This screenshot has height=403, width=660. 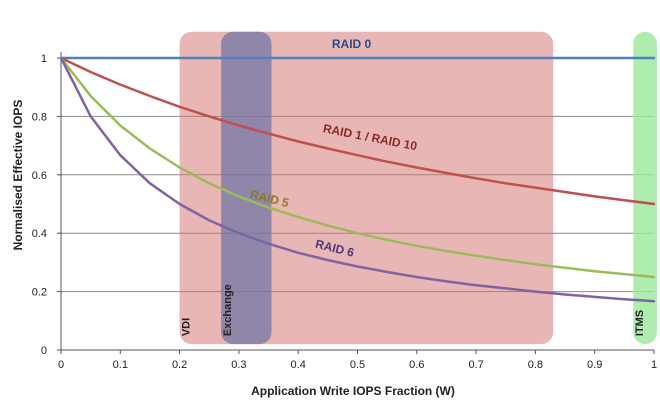 I want to click on x-tick-label: 0.5, so click(x=357, y=365).